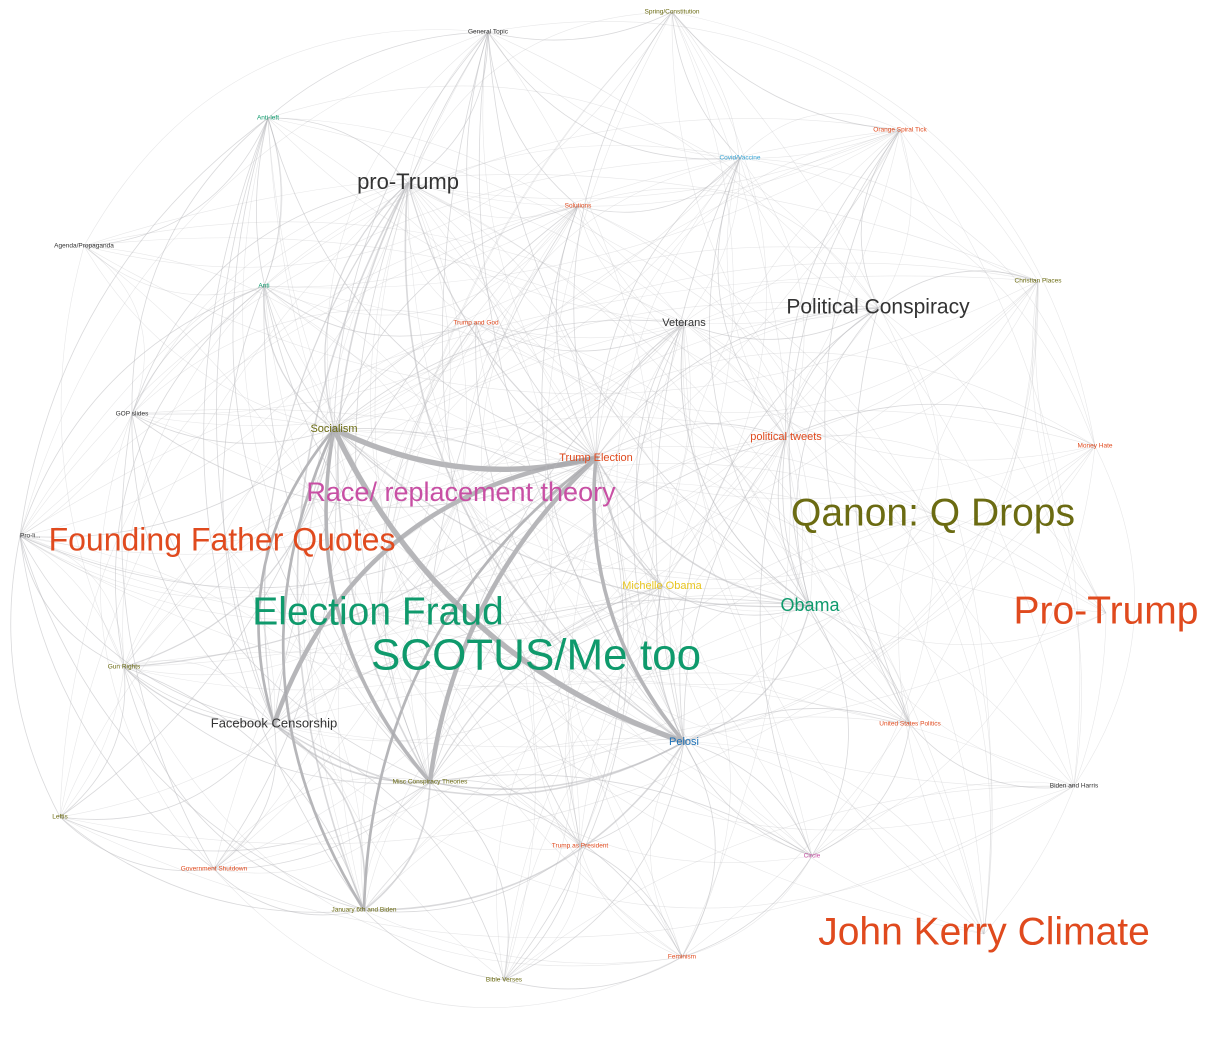 The width and height of the screenshot is (1226, 1039). What do you see at coordinates (557, 766) in the screenshot?
I see `edge-misc-pelosi` at bounding box center [557, 766].